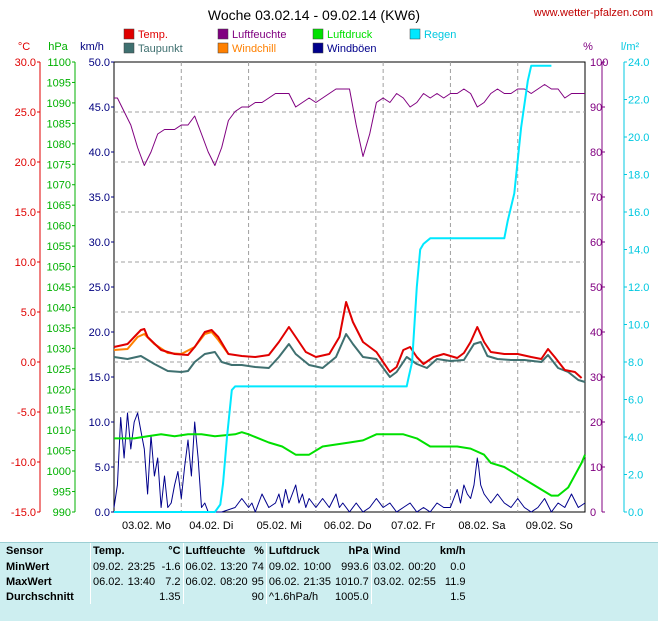  Describe the element at coordinates (630, 47) in the screenshot. I see `rain-unit-label: l/m²` at that location.